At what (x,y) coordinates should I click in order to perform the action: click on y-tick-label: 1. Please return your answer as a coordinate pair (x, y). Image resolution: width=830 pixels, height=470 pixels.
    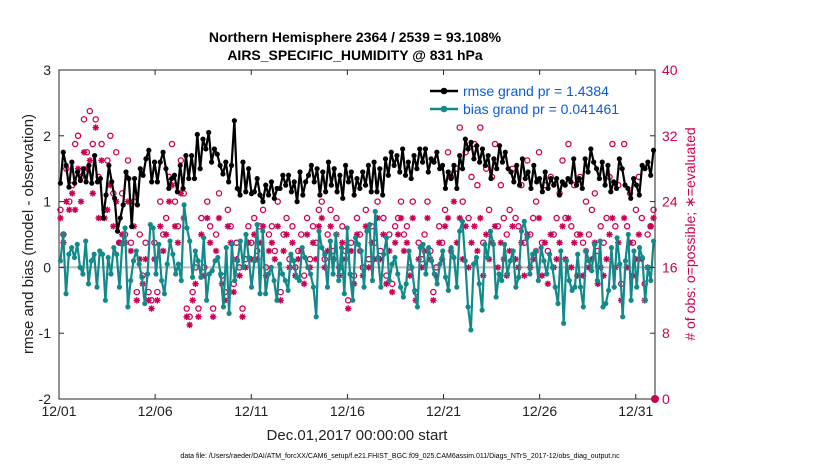
    Looking at the image, I should click on (47, 202).